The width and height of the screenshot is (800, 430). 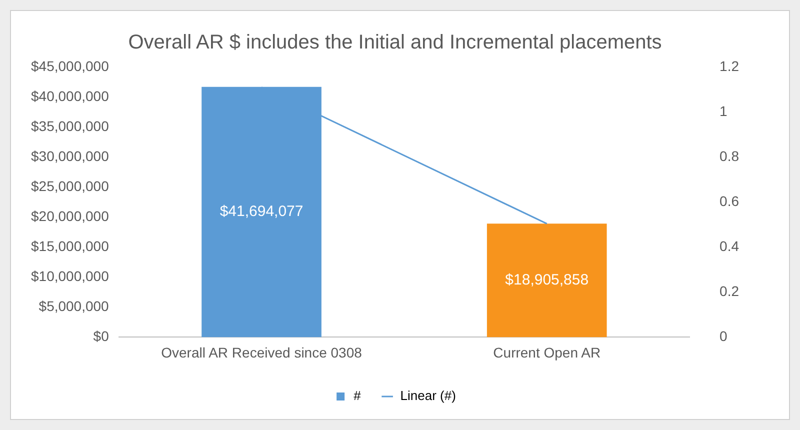 I want to click on y-tick-label: $5,000,000, so click(x=74, y=306).